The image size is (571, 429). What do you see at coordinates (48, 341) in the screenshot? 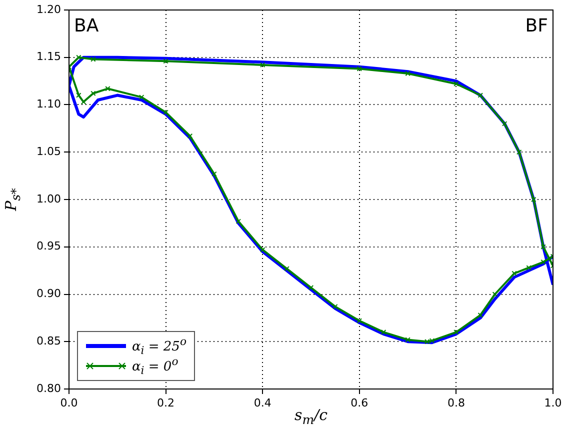
I see `y-tick-label: 0.85` at bounding box center [48, 341].